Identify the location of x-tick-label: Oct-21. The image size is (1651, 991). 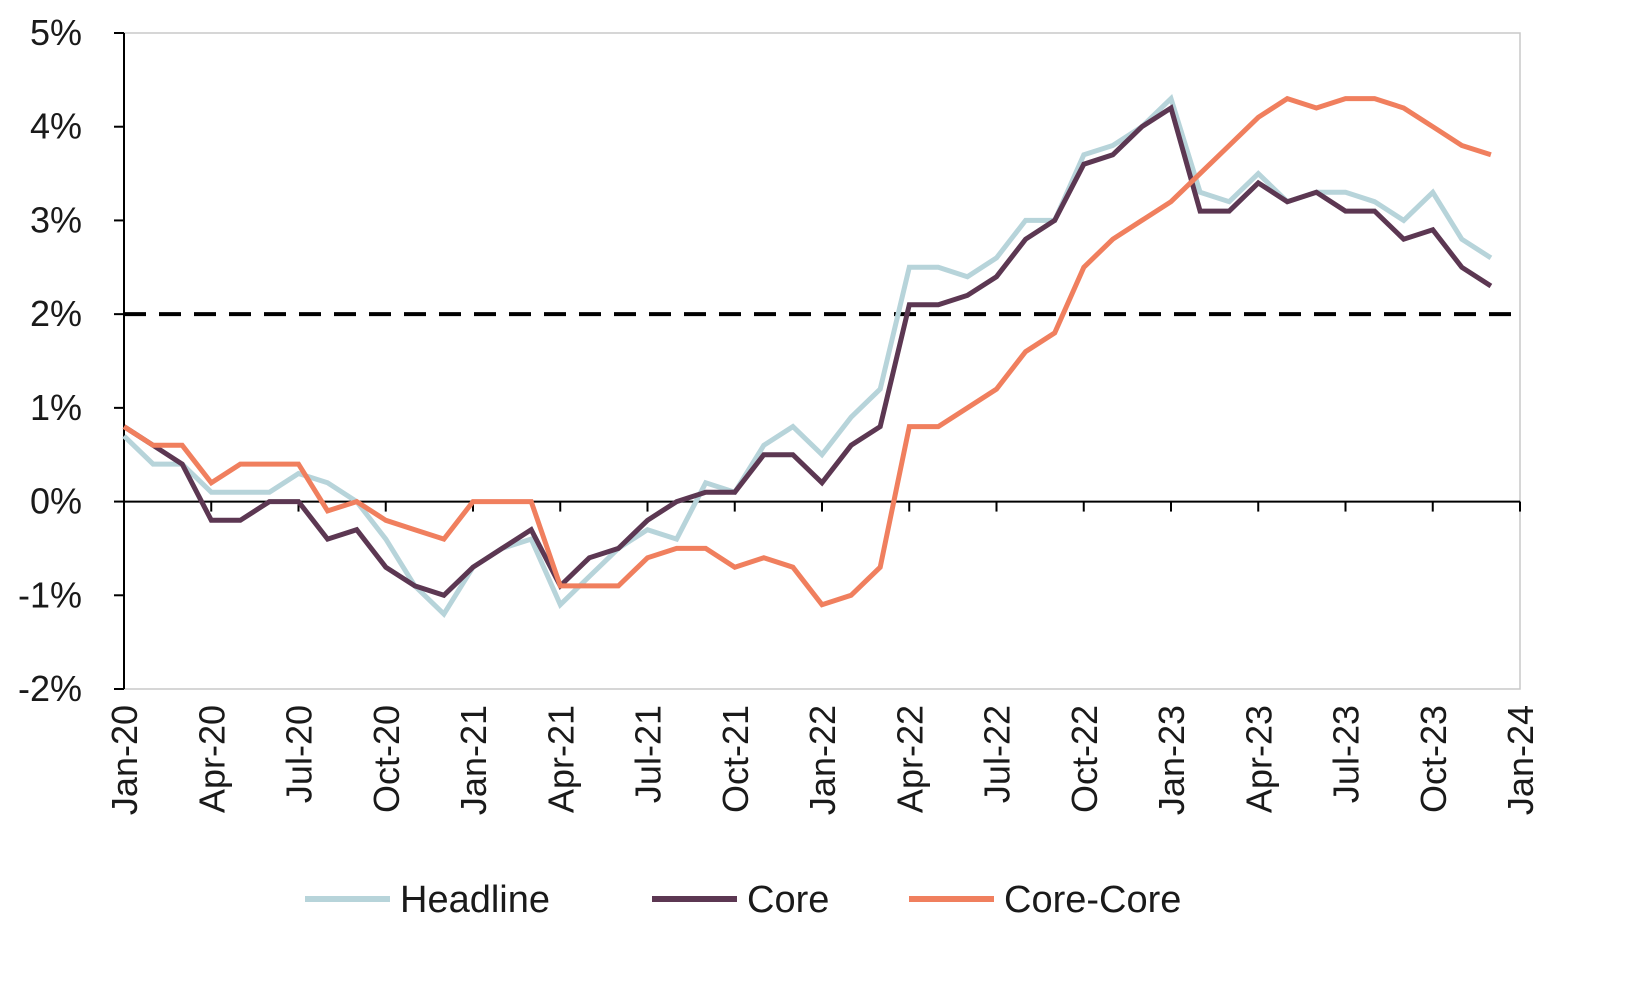
(735, 759).